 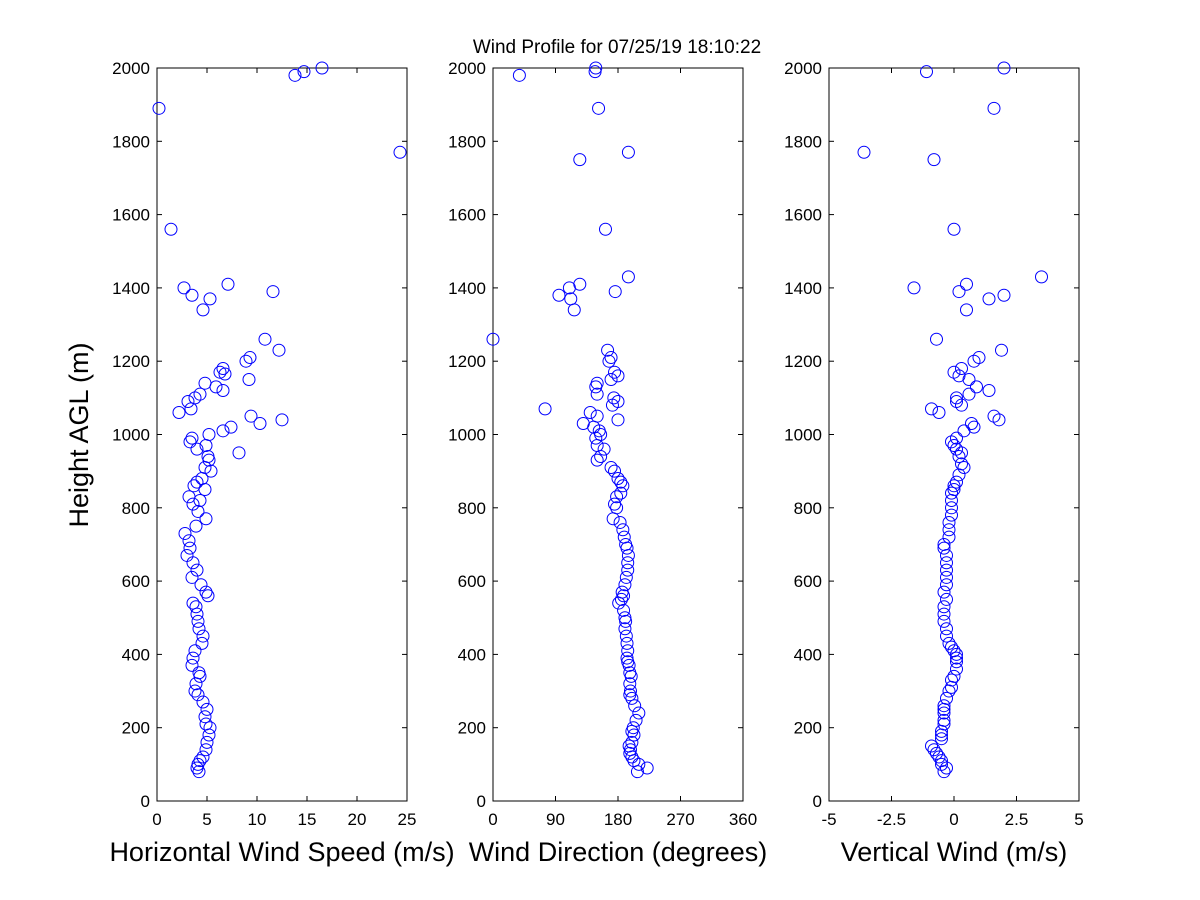 I want to click on y-tick-label-horizontal-wind-speed: 1000, so click(x=131, y=435).